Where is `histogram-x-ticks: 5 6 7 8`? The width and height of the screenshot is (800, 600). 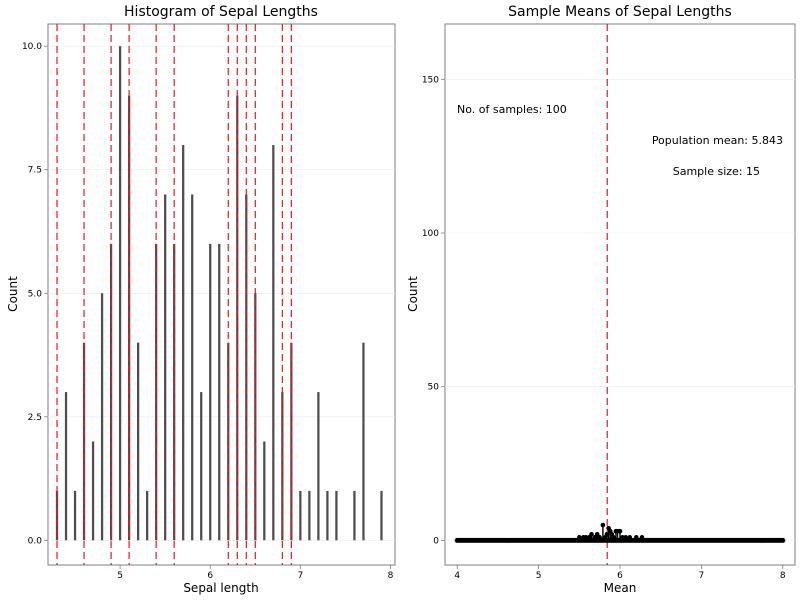
histogram-x-ticks: 5 6 7 8 is located at coordinates (255, 573).